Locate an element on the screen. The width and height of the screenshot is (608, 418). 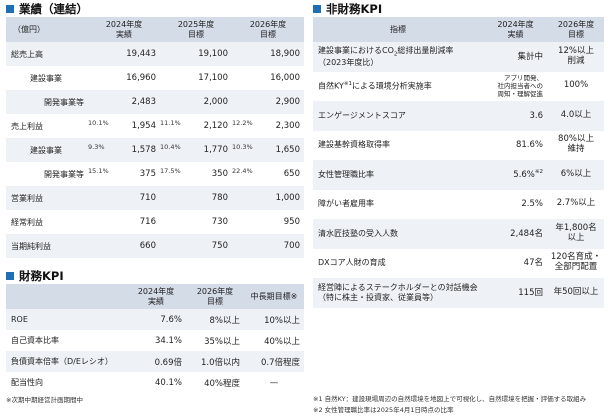
value-cell: 710 is located at coordinates (124, 198).